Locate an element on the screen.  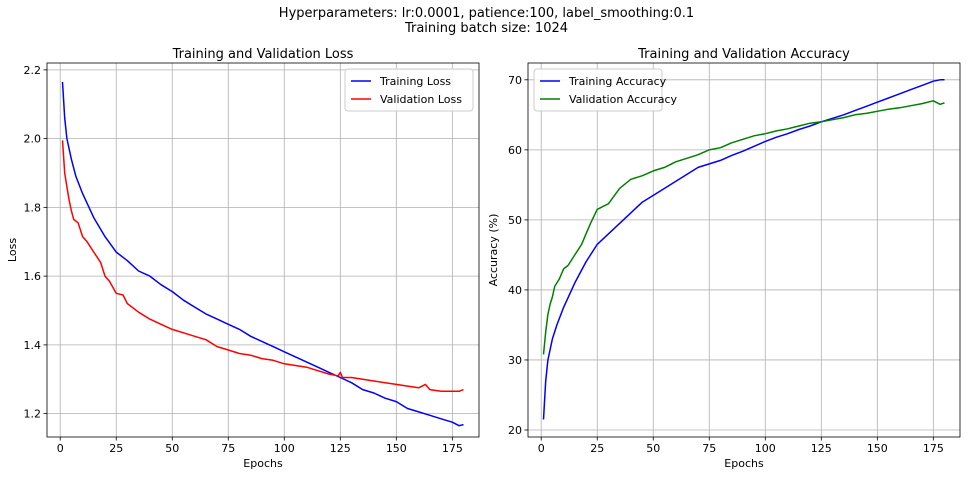
accuracy-ytick-label: 50 is located at coordinates (515, 220).